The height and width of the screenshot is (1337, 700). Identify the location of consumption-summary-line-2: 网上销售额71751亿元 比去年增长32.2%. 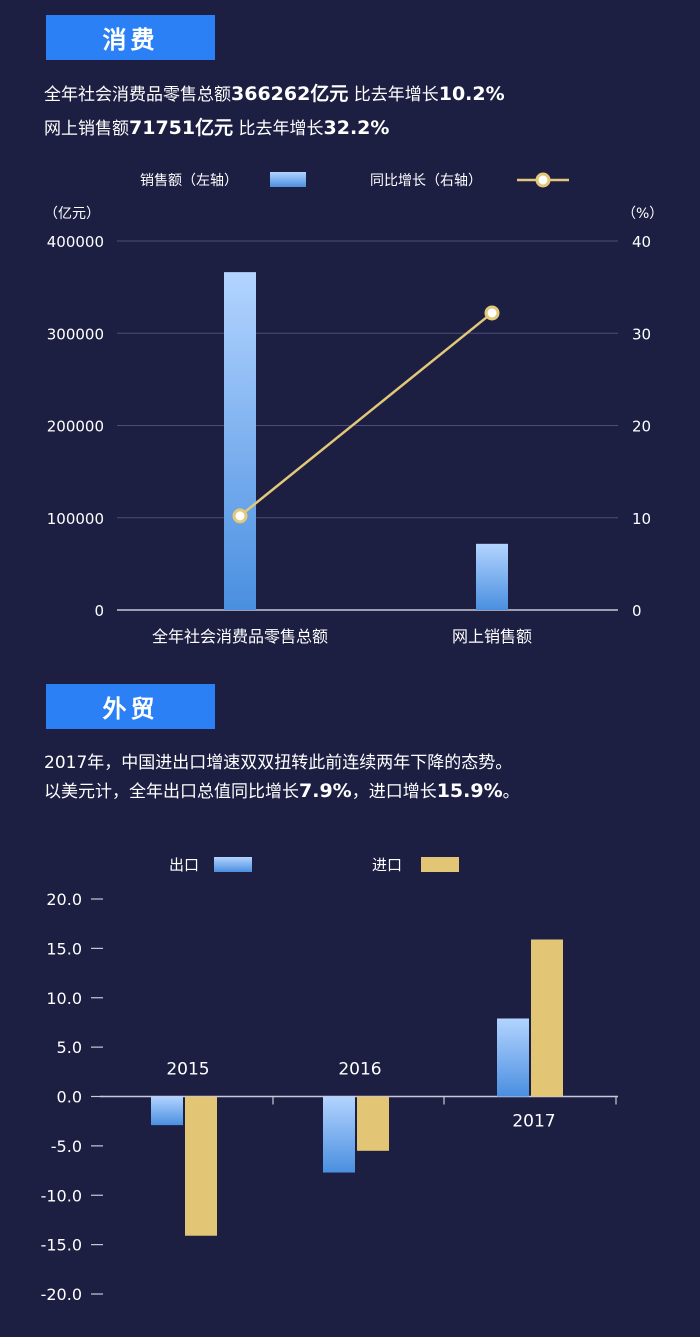
(216, 126).